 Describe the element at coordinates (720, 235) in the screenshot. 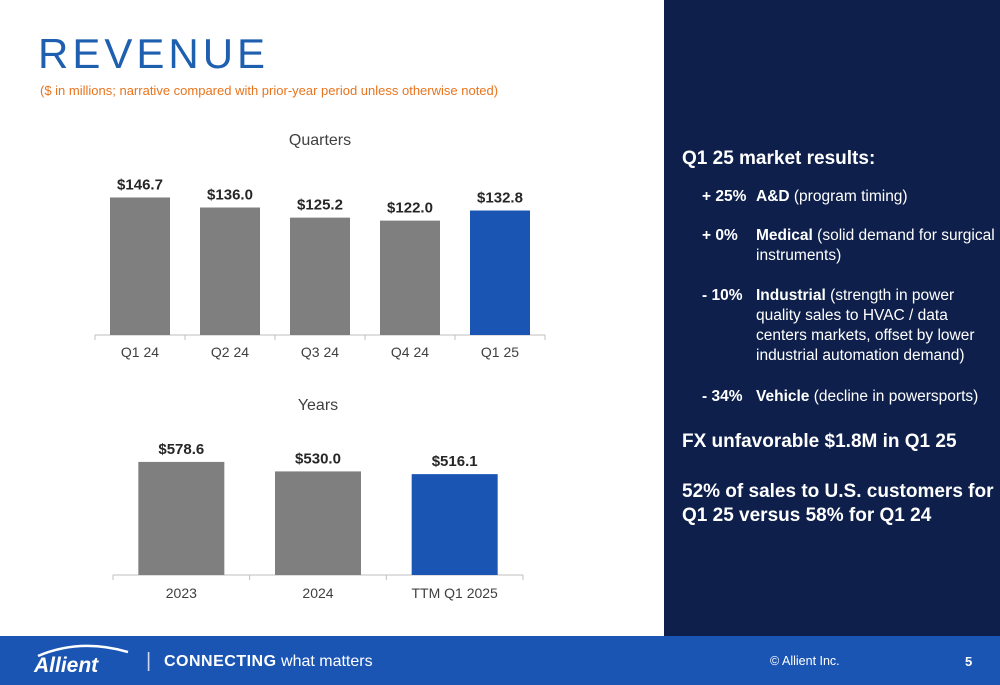

I see `market-result-pct: + 0%` at that location.